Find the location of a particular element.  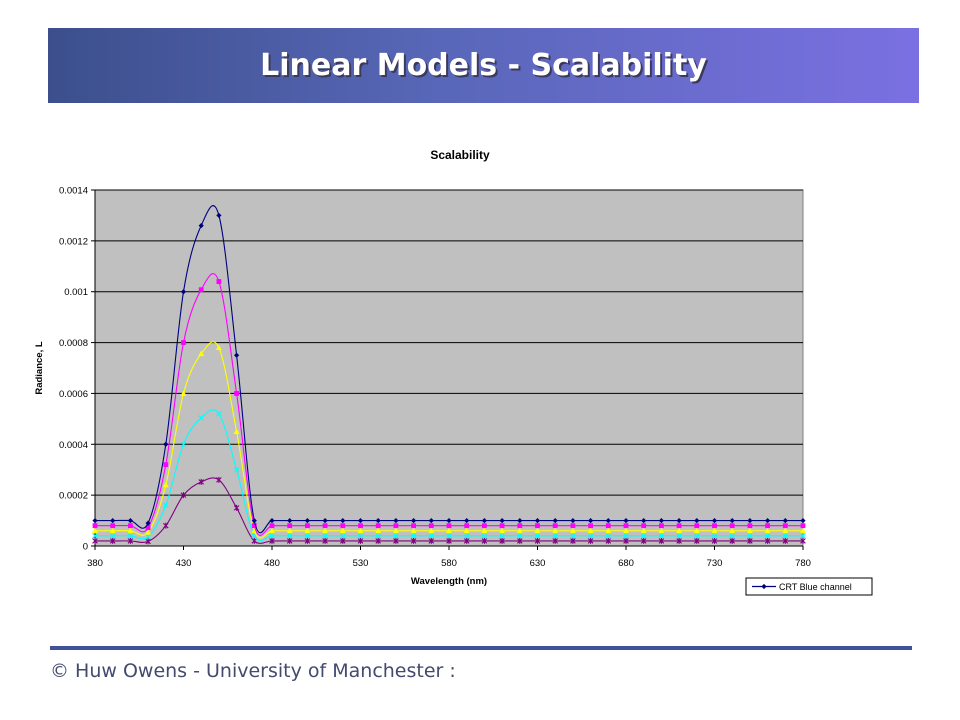

footer-text: © Huw Owens - University of Manchester : is located at coordinates (253, 671).